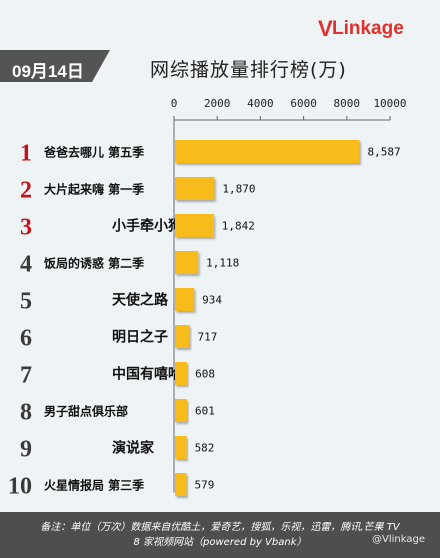 The height and width of the screenshot is (558, 440). What do you see at coordinates (26, 302) in the screenshot?
I see `rank-number: 5` at bounding box center [26, 302].